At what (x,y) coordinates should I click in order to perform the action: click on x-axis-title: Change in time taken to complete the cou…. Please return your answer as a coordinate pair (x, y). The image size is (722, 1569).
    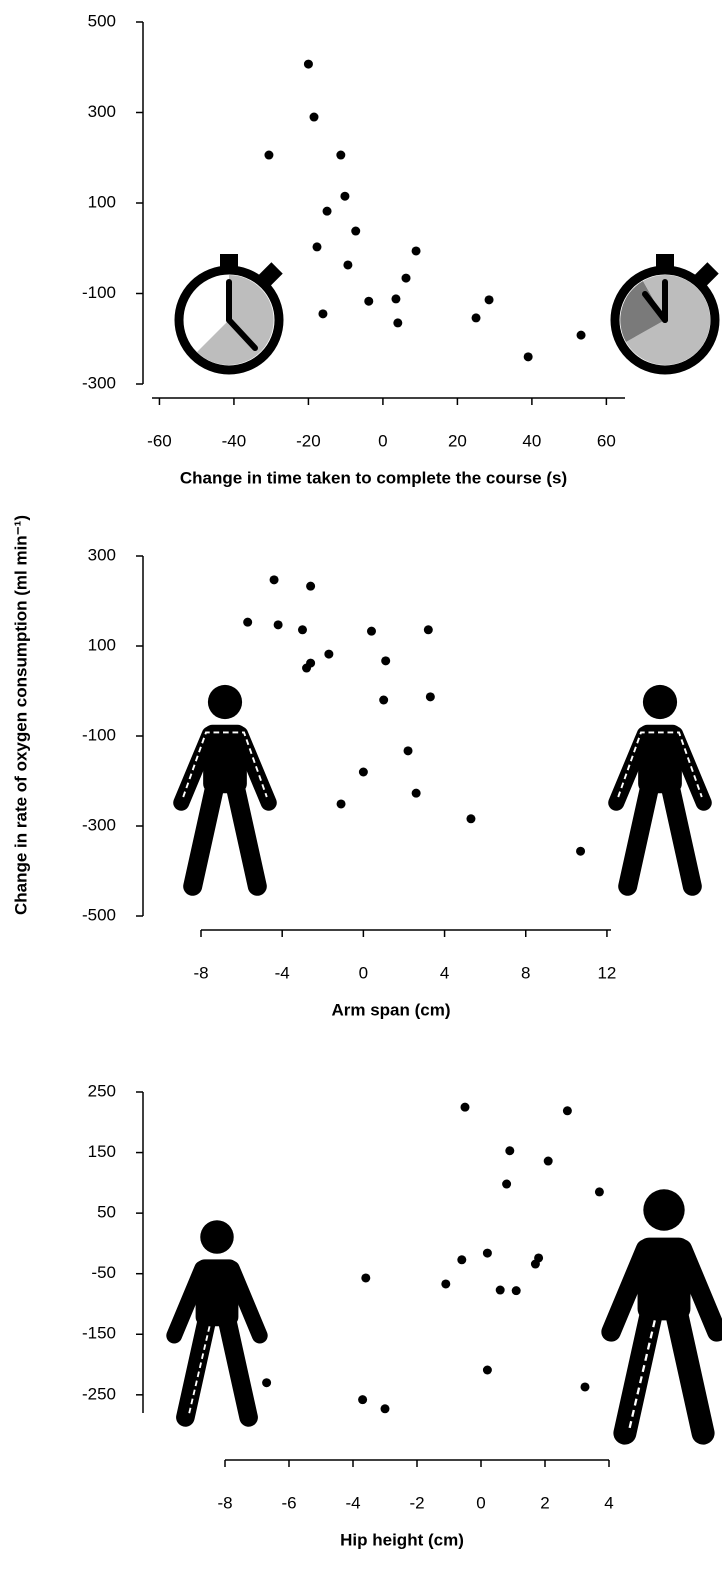
    Looking at the image, I should click on (373, 477).